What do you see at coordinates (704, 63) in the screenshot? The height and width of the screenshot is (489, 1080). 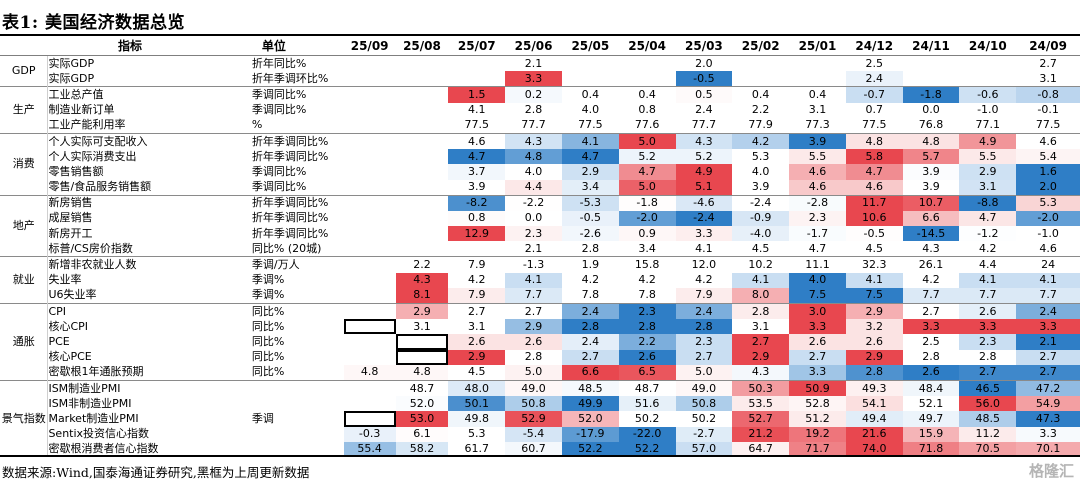 I see `value-cell: 2.0` at bounding box center [704, 63].